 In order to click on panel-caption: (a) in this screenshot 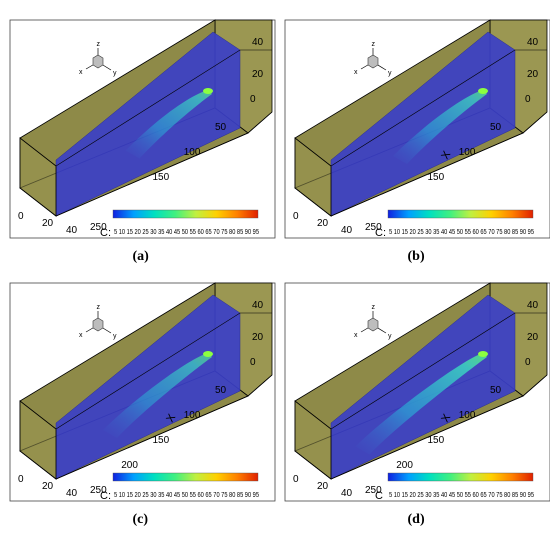, I will do `click(141, 256)`.